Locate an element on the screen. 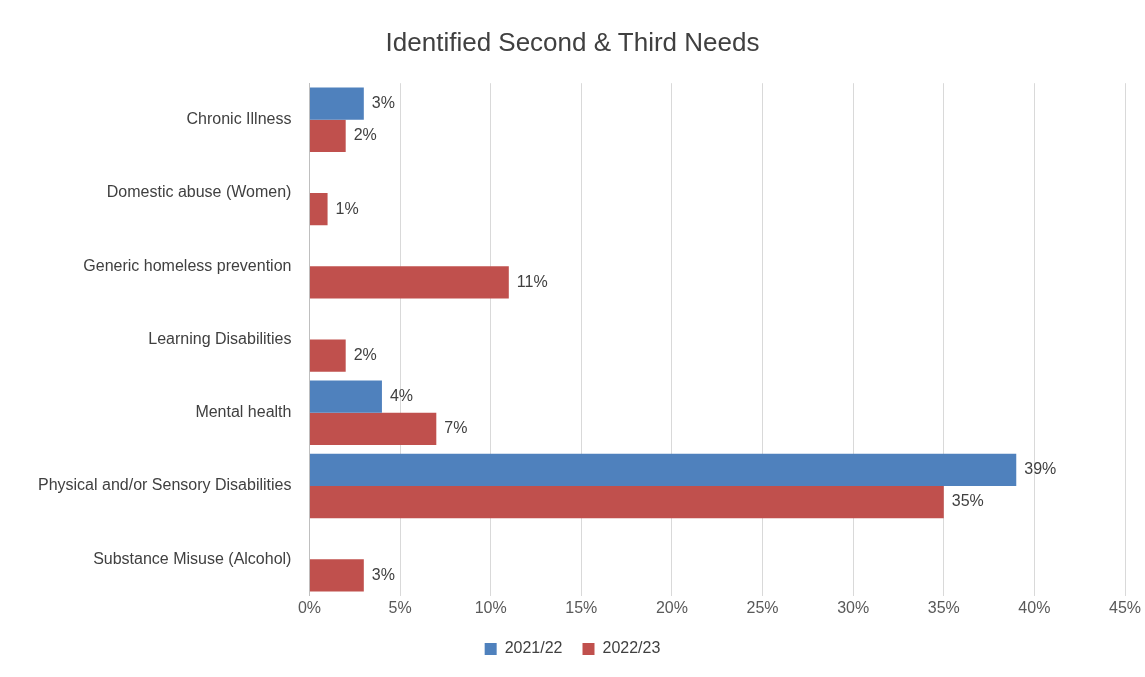  x-tick-label: 30% is located at coordinates (853, 607).